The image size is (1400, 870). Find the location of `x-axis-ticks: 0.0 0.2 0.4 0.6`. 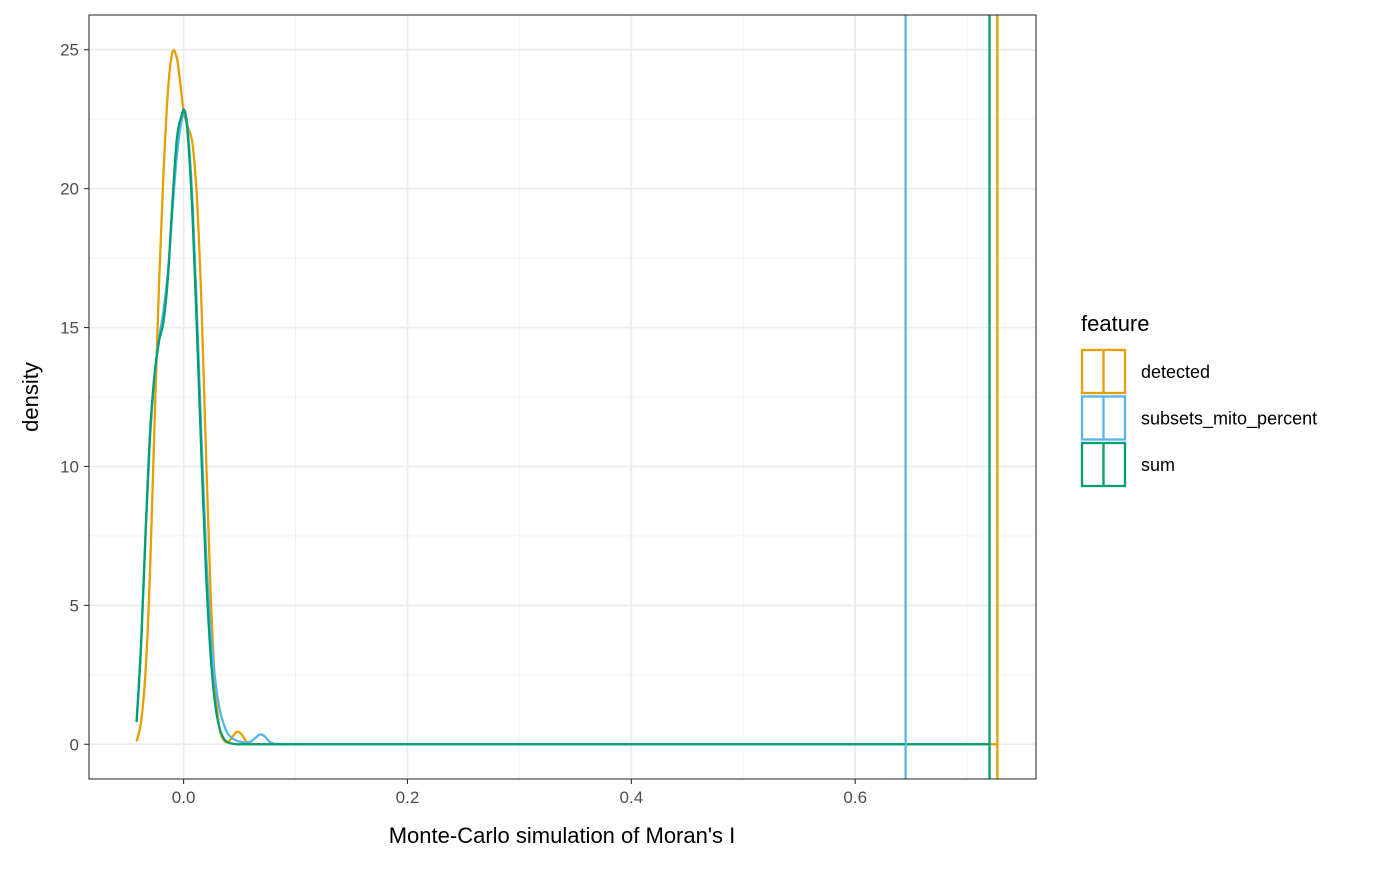

x-axis-ticks: 0.0 0.2 0.4 0.6 is located at coordinates (519, 793).